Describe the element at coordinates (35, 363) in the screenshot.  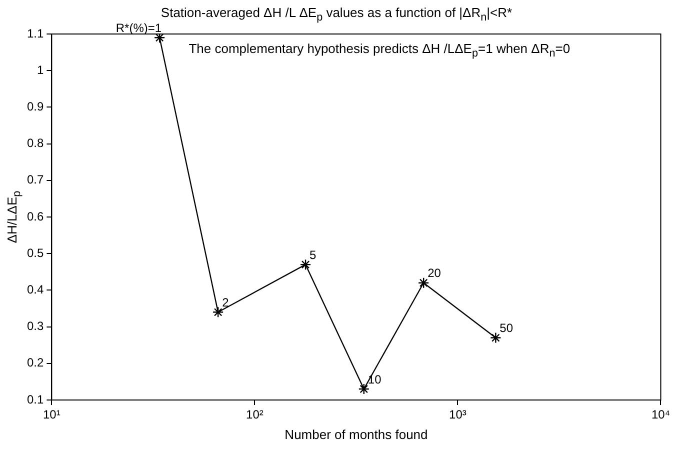
I see `y-tick-label: 0.2` at that location.